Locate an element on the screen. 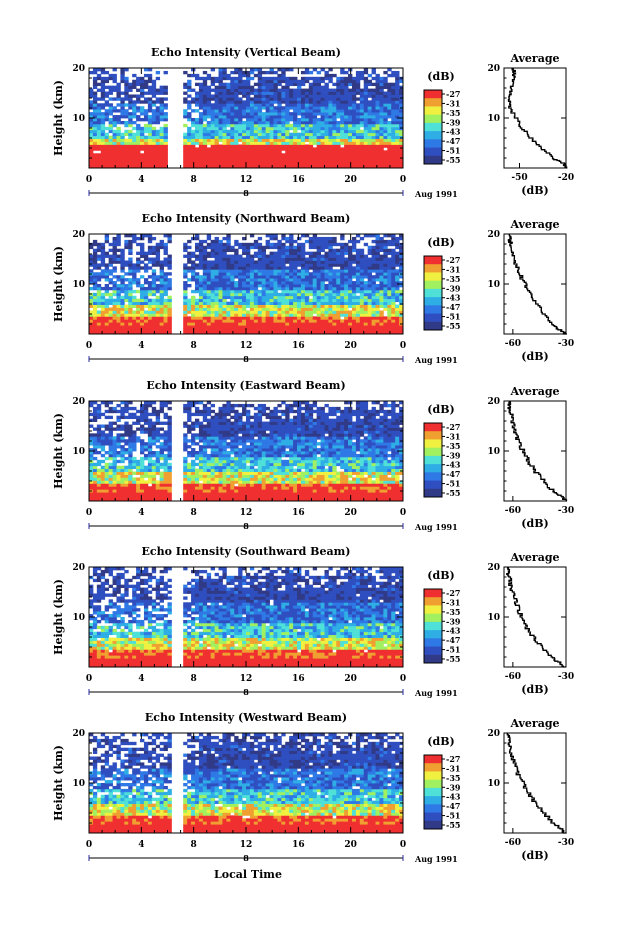  day-marker-label: 8 is located at coordinates (246, 359).